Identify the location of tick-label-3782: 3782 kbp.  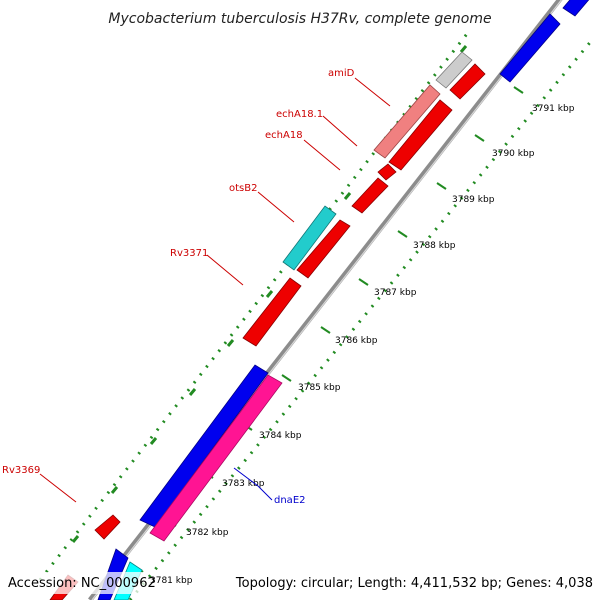
(207, 533).